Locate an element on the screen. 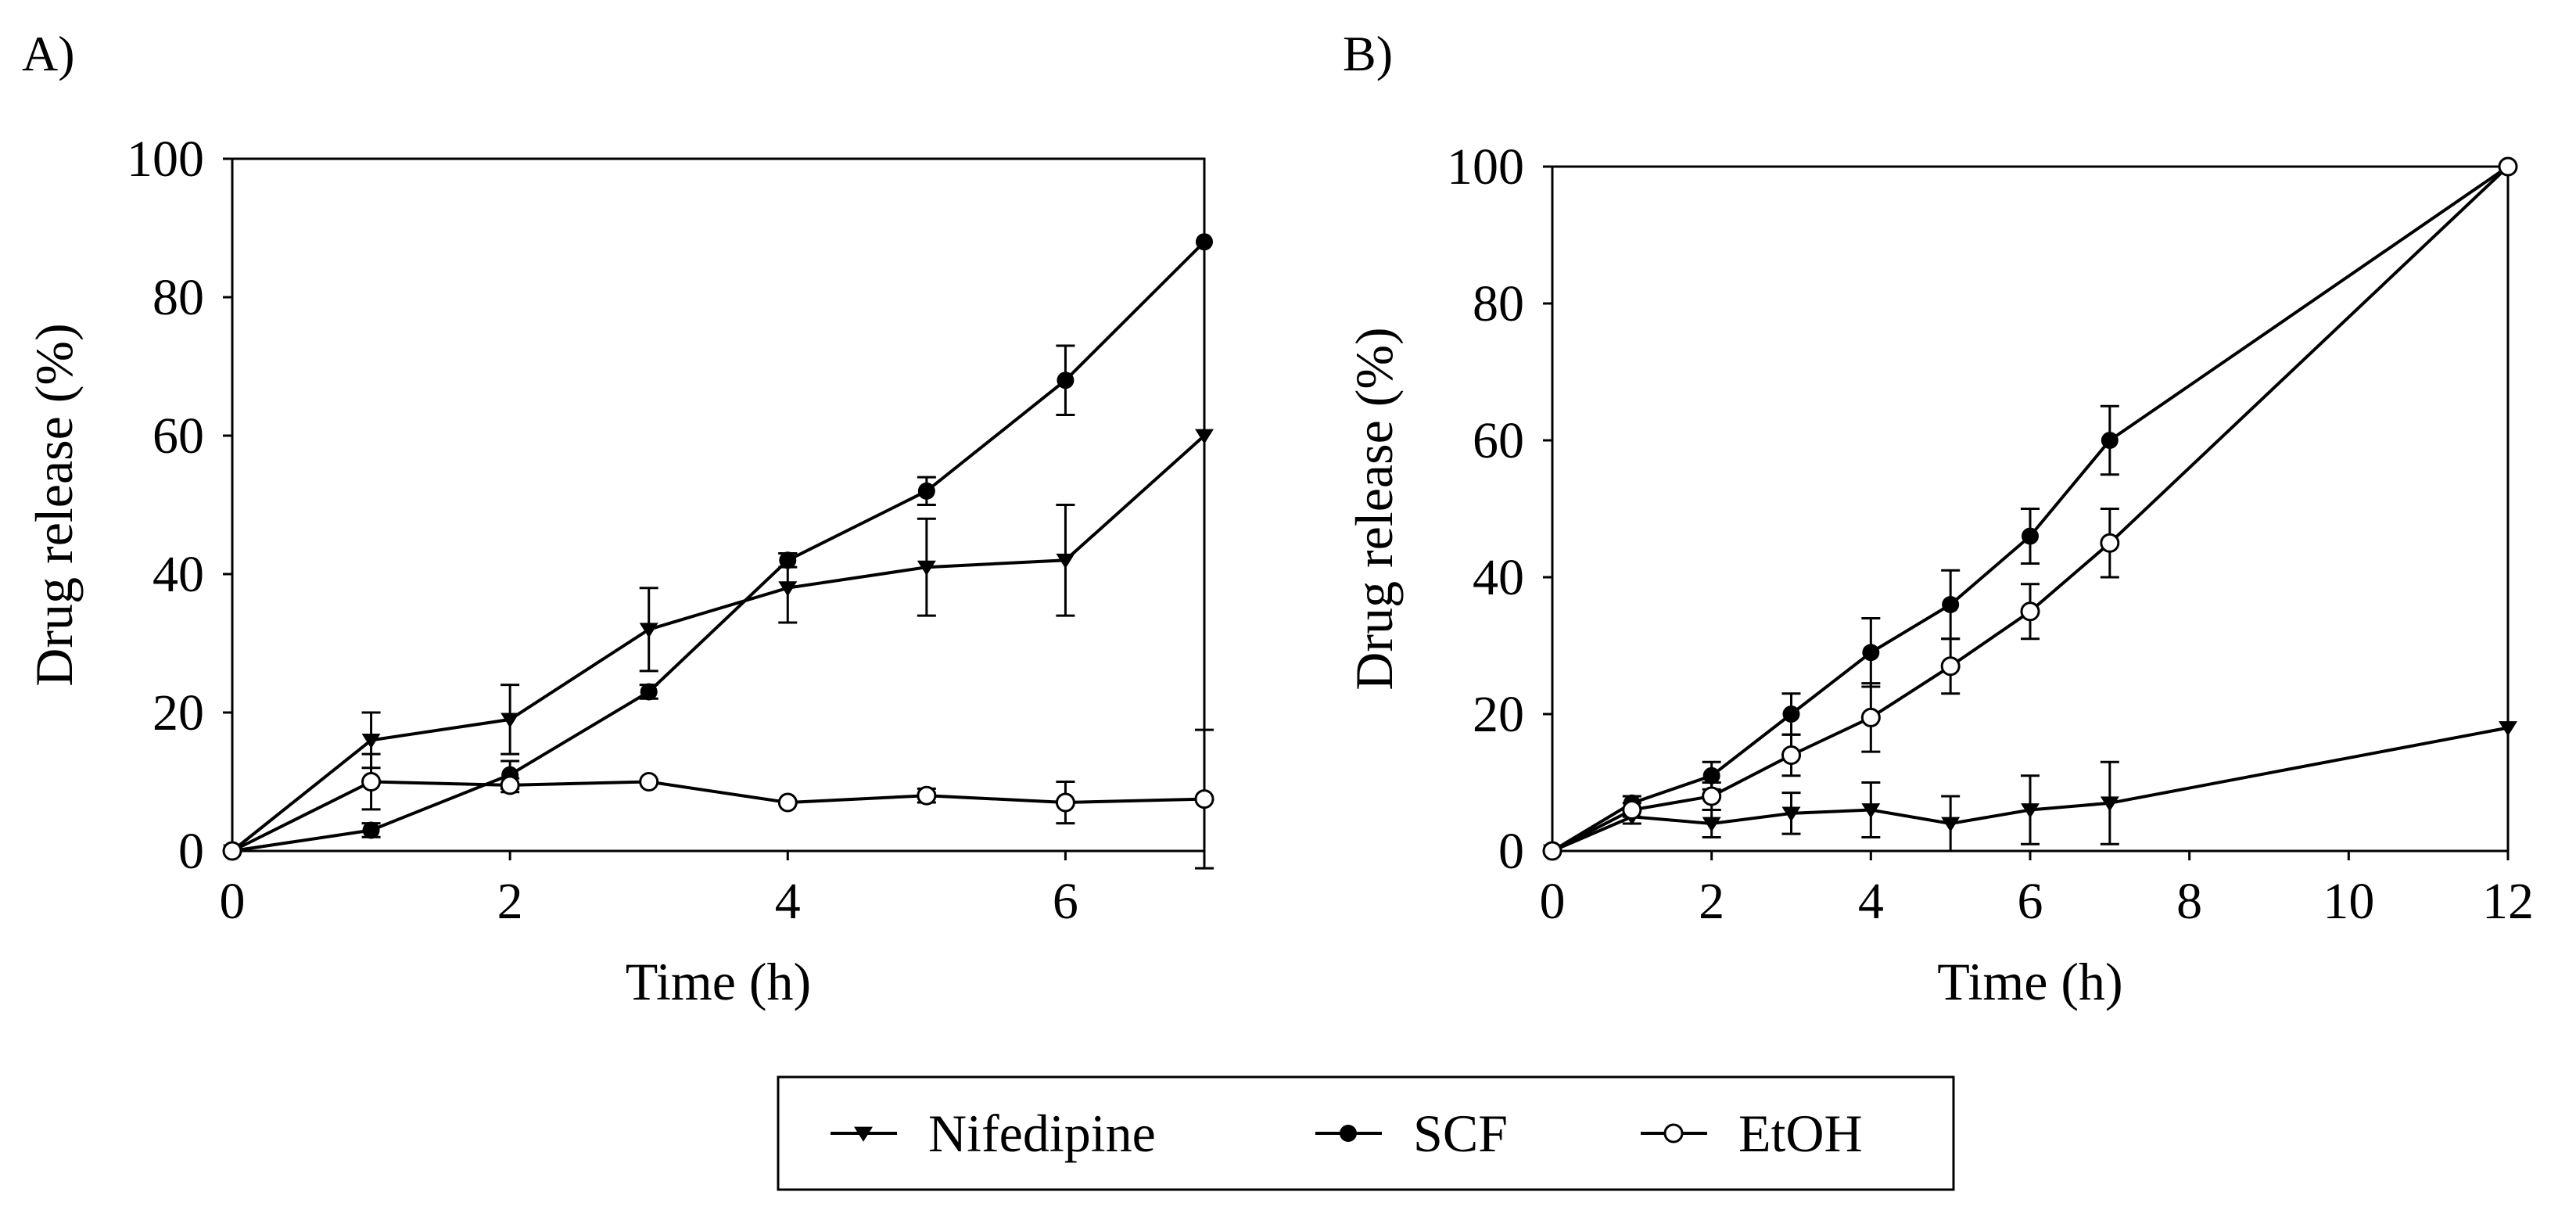 This screenshot has width=2576, height=1217. x-tick-label: 10 is located at coordinates (2348, 902).